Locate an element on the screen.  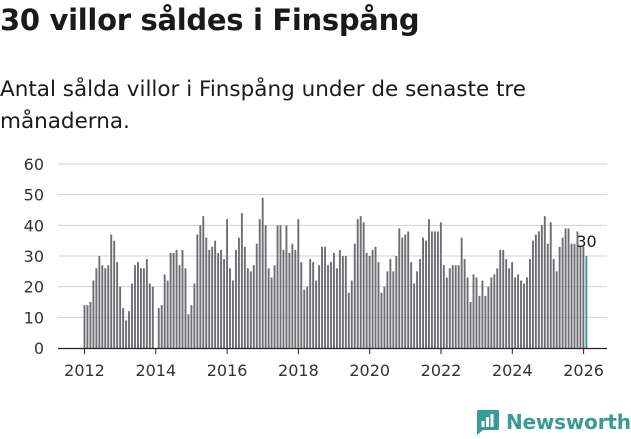
x-tick-label: 2020 is located at coordinates (369, 370).